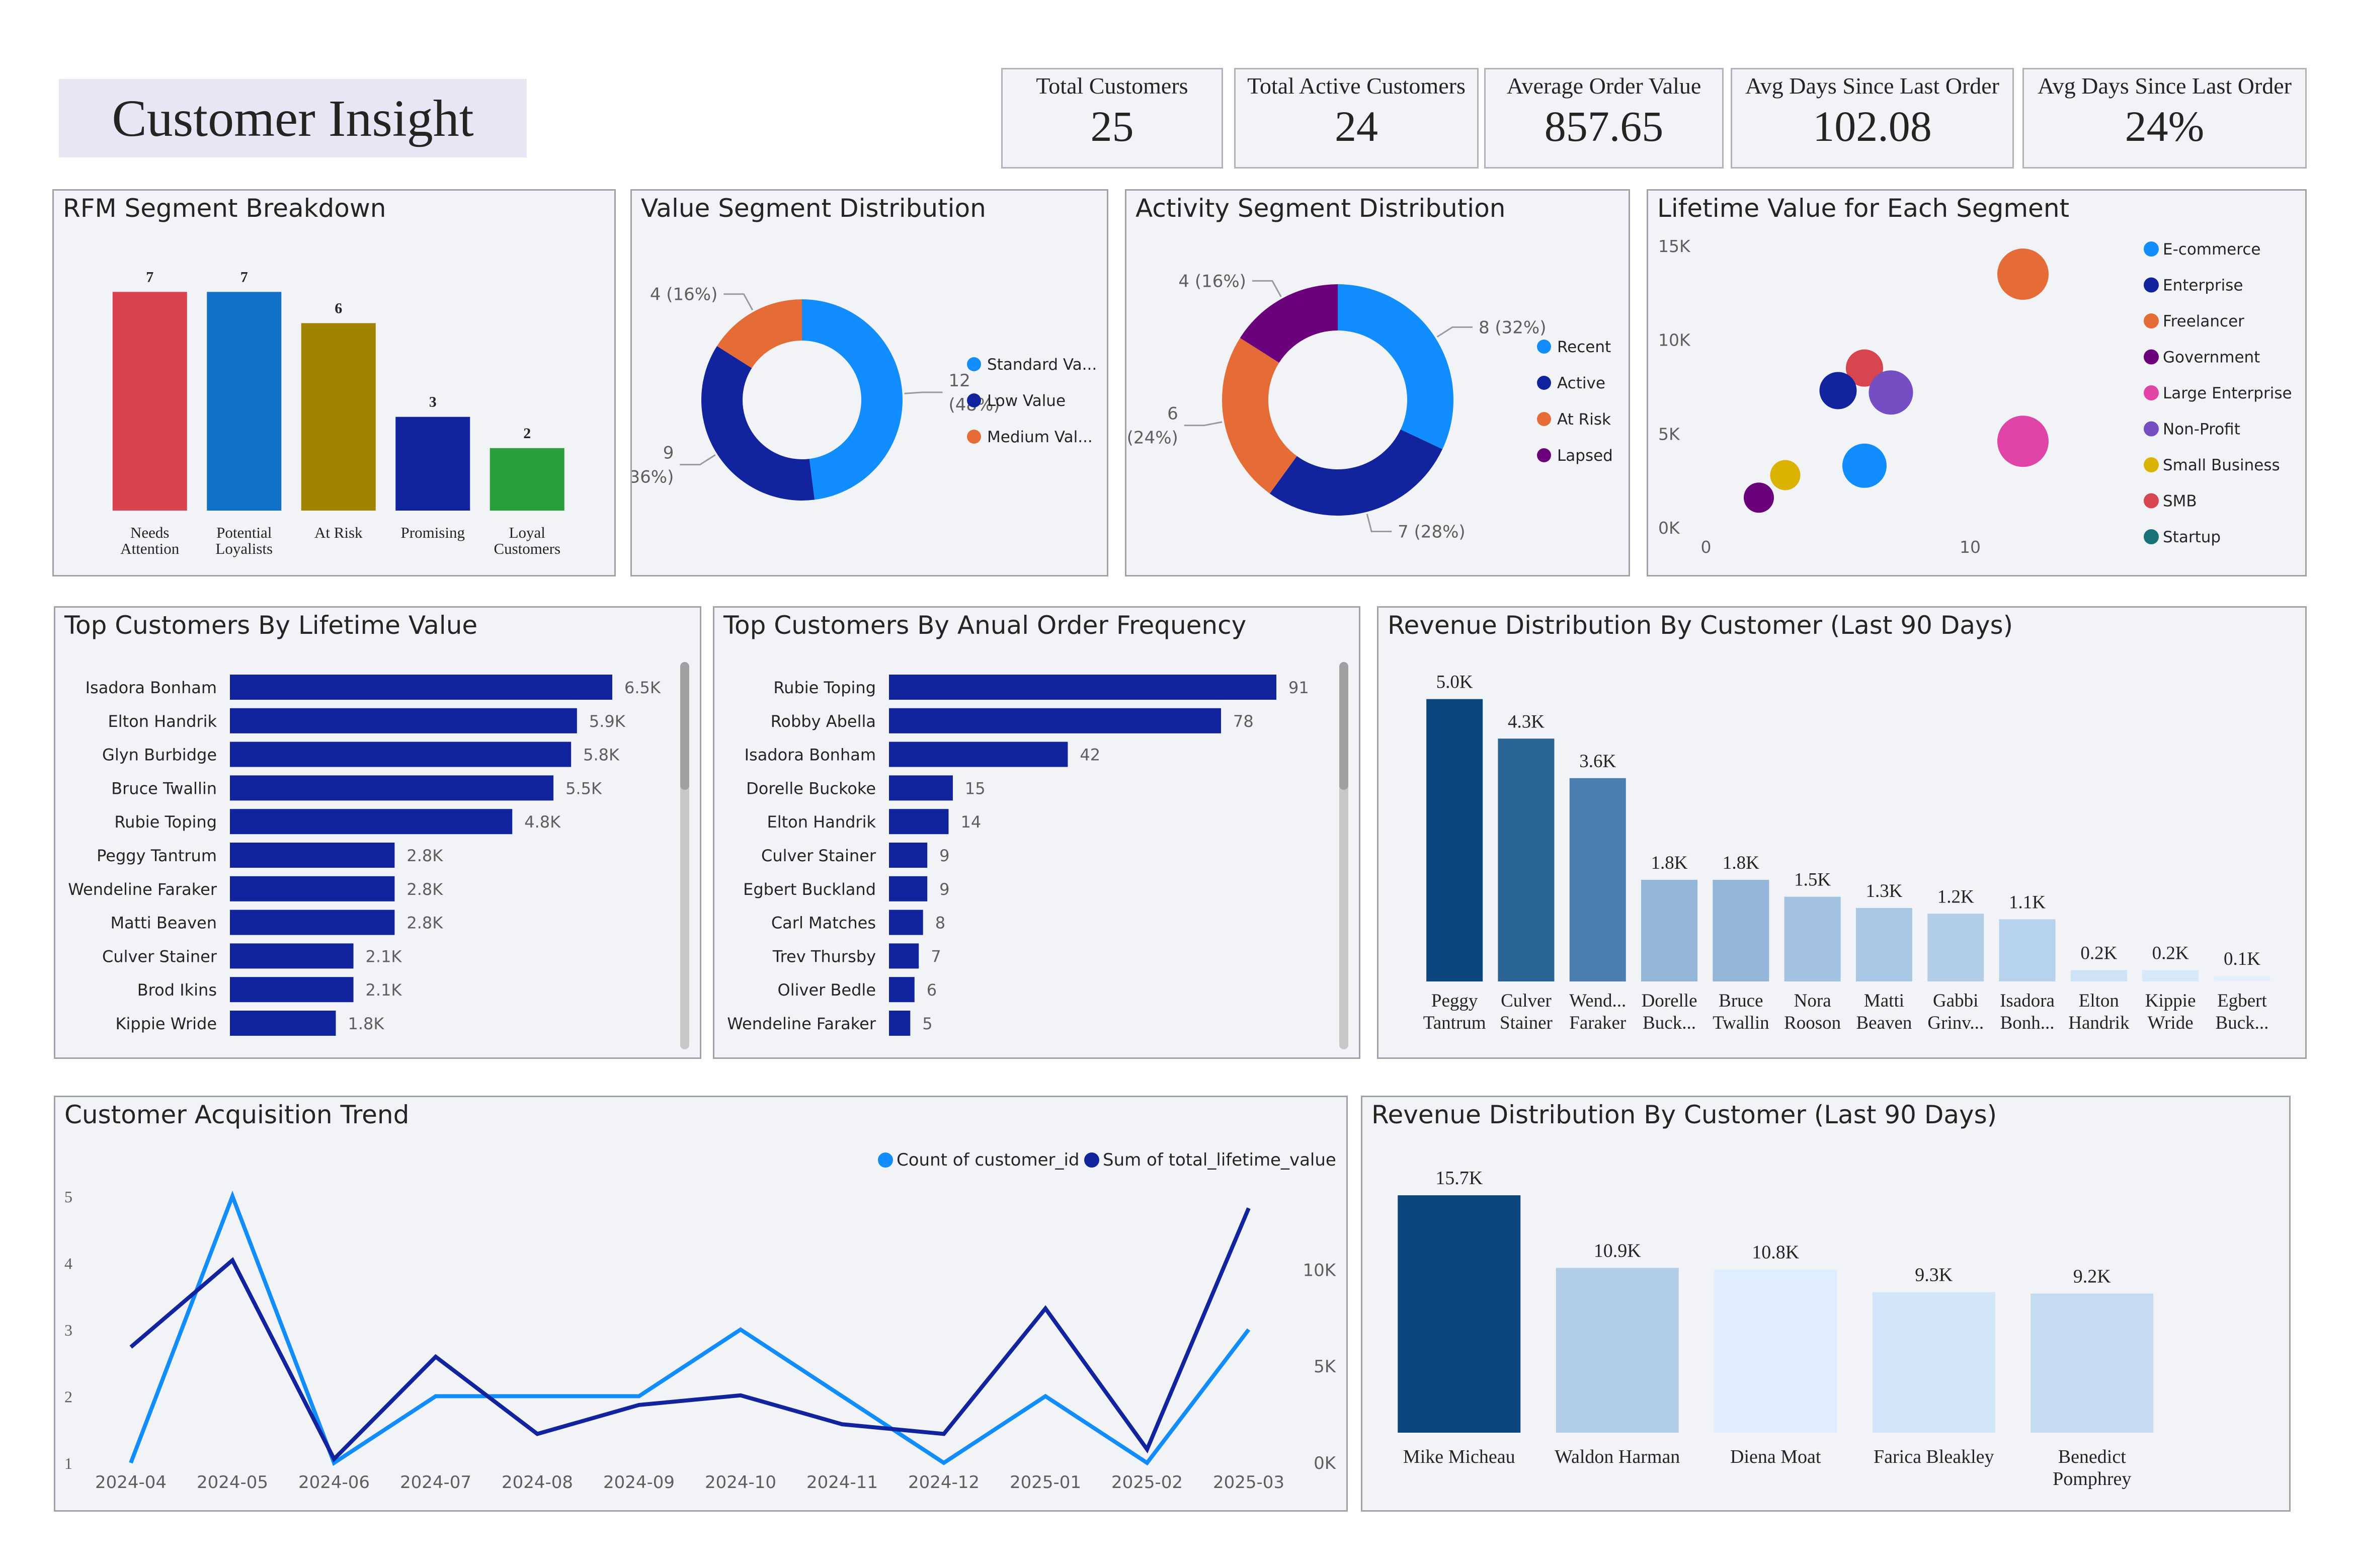 The image size is (2354, 1568). Describe the element at coordinates (1026, 401) in the screenshot. I see `legend-label: Low Value` at that location.